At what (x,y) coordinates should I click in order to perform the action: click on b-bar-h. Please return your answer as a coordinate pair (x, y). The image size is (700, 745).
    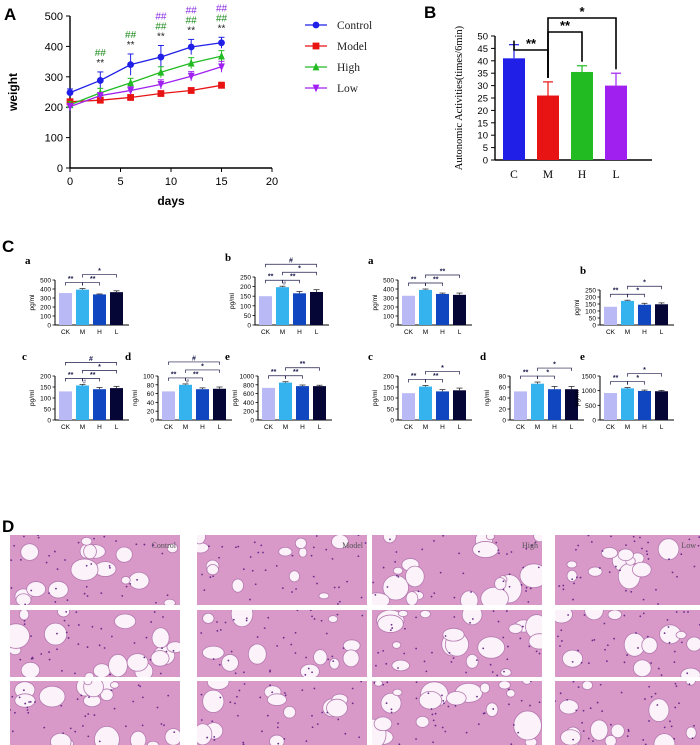
    Looking at the image, I should click on (582, 115).